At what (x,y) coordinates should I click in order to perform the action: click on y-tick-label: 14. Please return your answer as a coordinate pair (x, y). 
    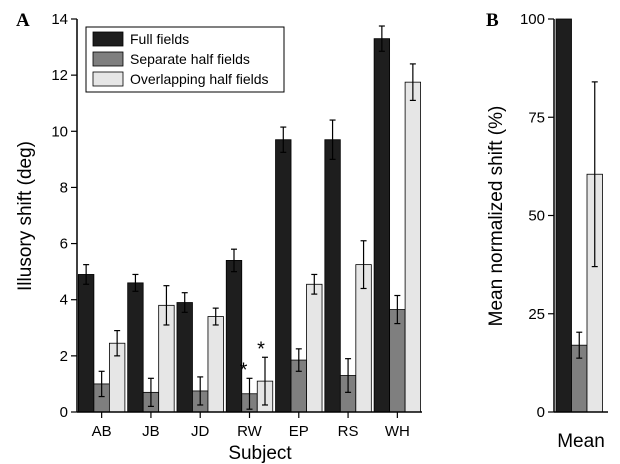
    Looking at the image, I should click on (59, 19).